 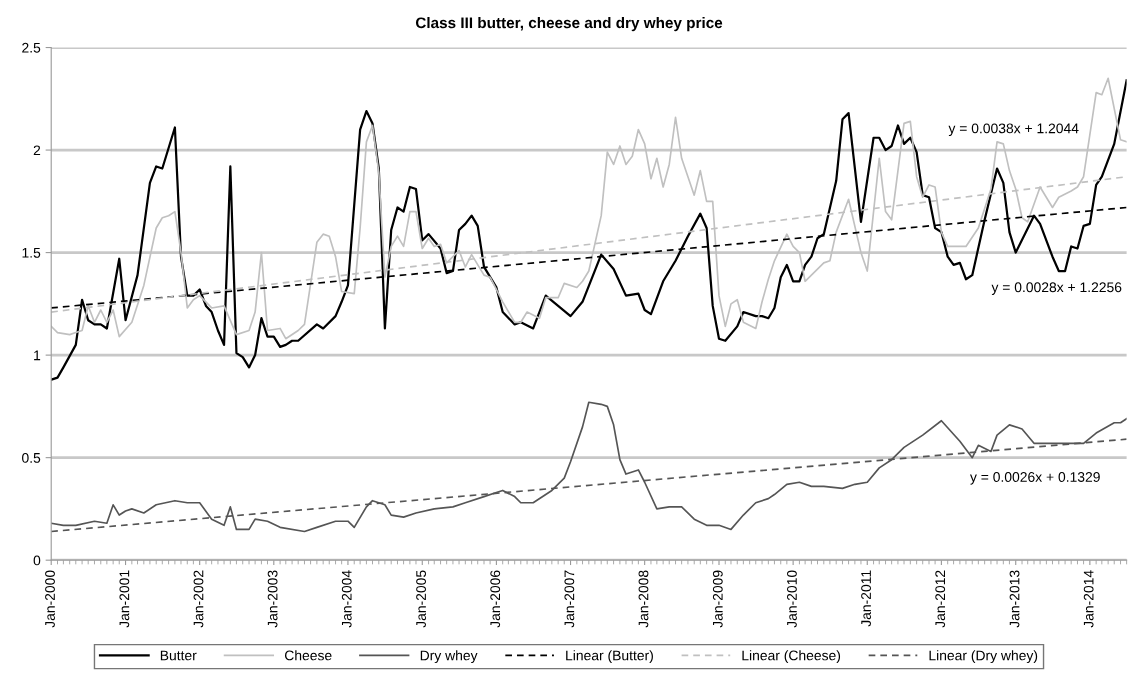 I want to click on x-tick-label: Jan-2007, so click(x=569, y=599).